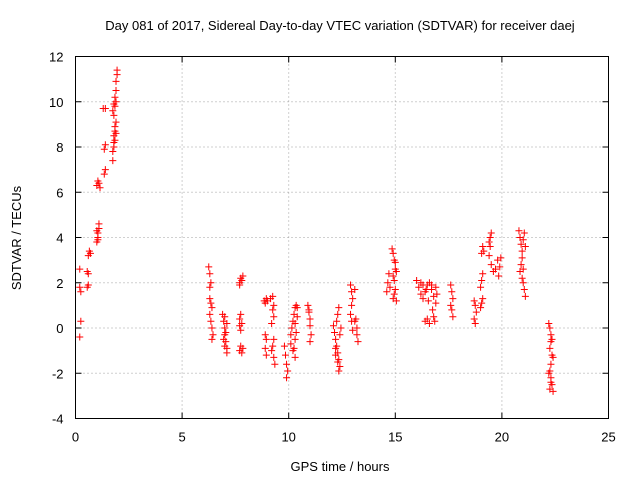  Describe the element at coordinates (56, 57) in the screenshot. I see `y-tick-label: 12` at that location.